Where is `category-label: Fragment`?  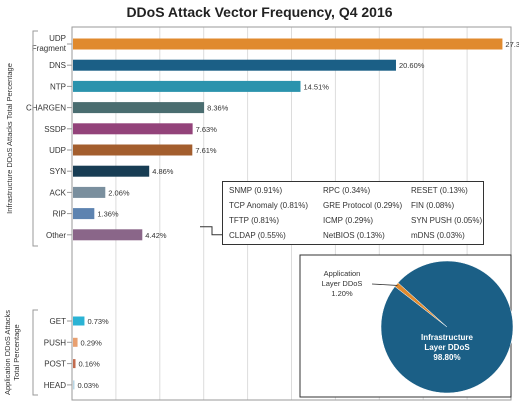
category-label: Fragment is located at coordinates (49, 48).